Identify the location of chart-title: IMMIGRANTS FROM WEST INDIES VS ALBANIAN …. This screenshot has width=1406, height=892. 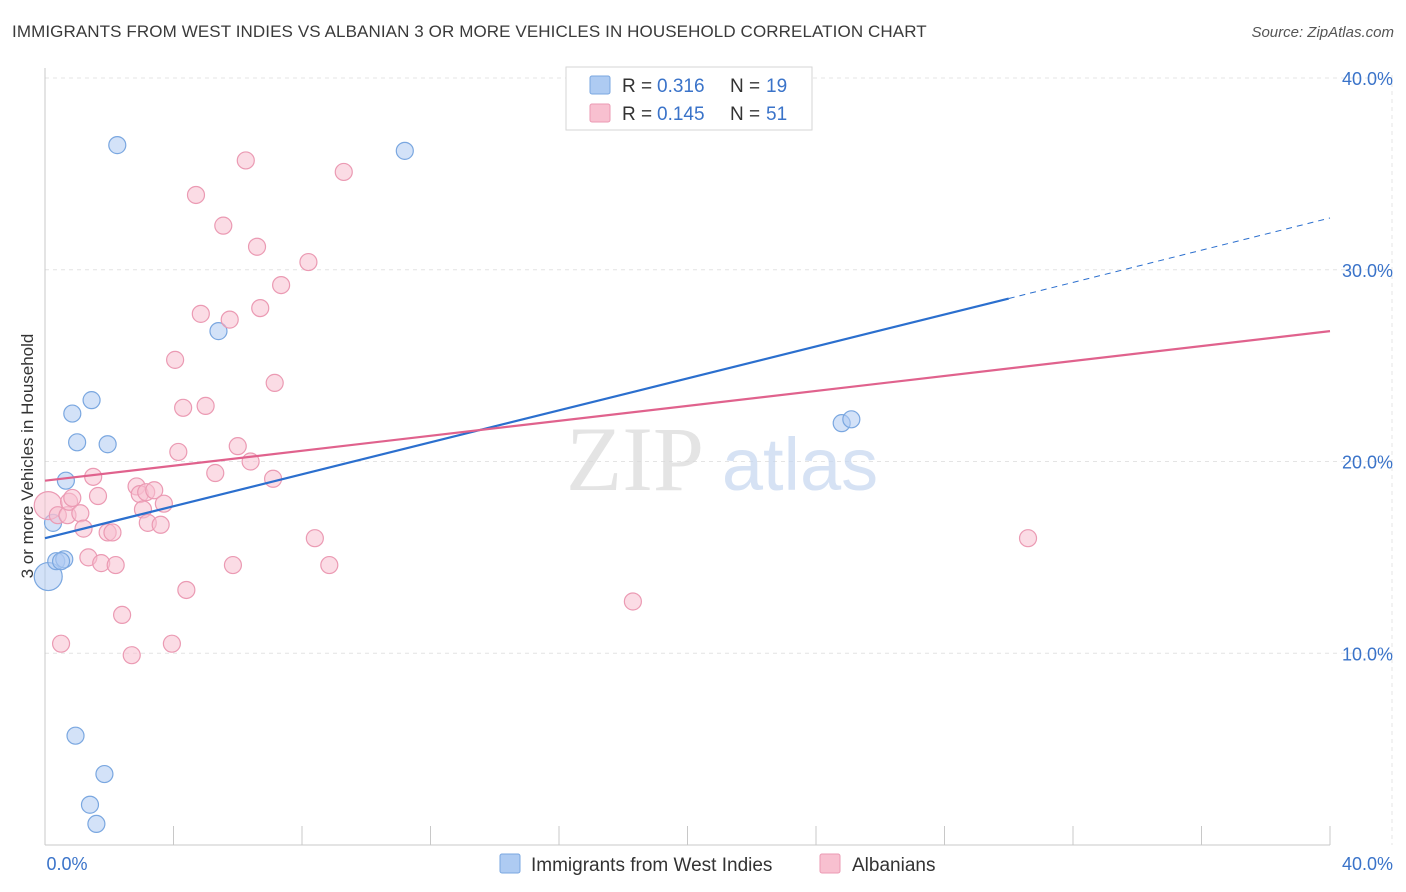
(469, 31).